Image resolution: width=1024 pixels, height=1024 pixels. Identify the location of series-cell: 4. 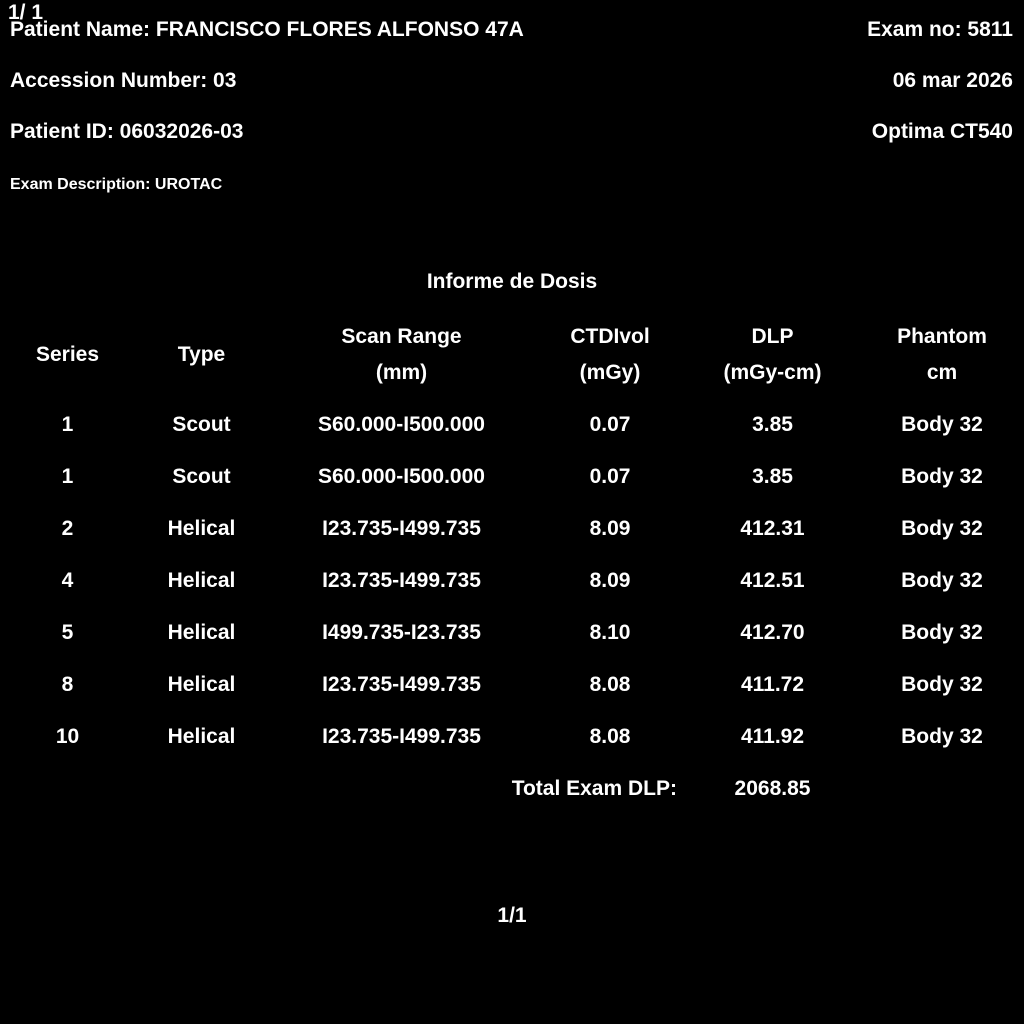
(67, 580).